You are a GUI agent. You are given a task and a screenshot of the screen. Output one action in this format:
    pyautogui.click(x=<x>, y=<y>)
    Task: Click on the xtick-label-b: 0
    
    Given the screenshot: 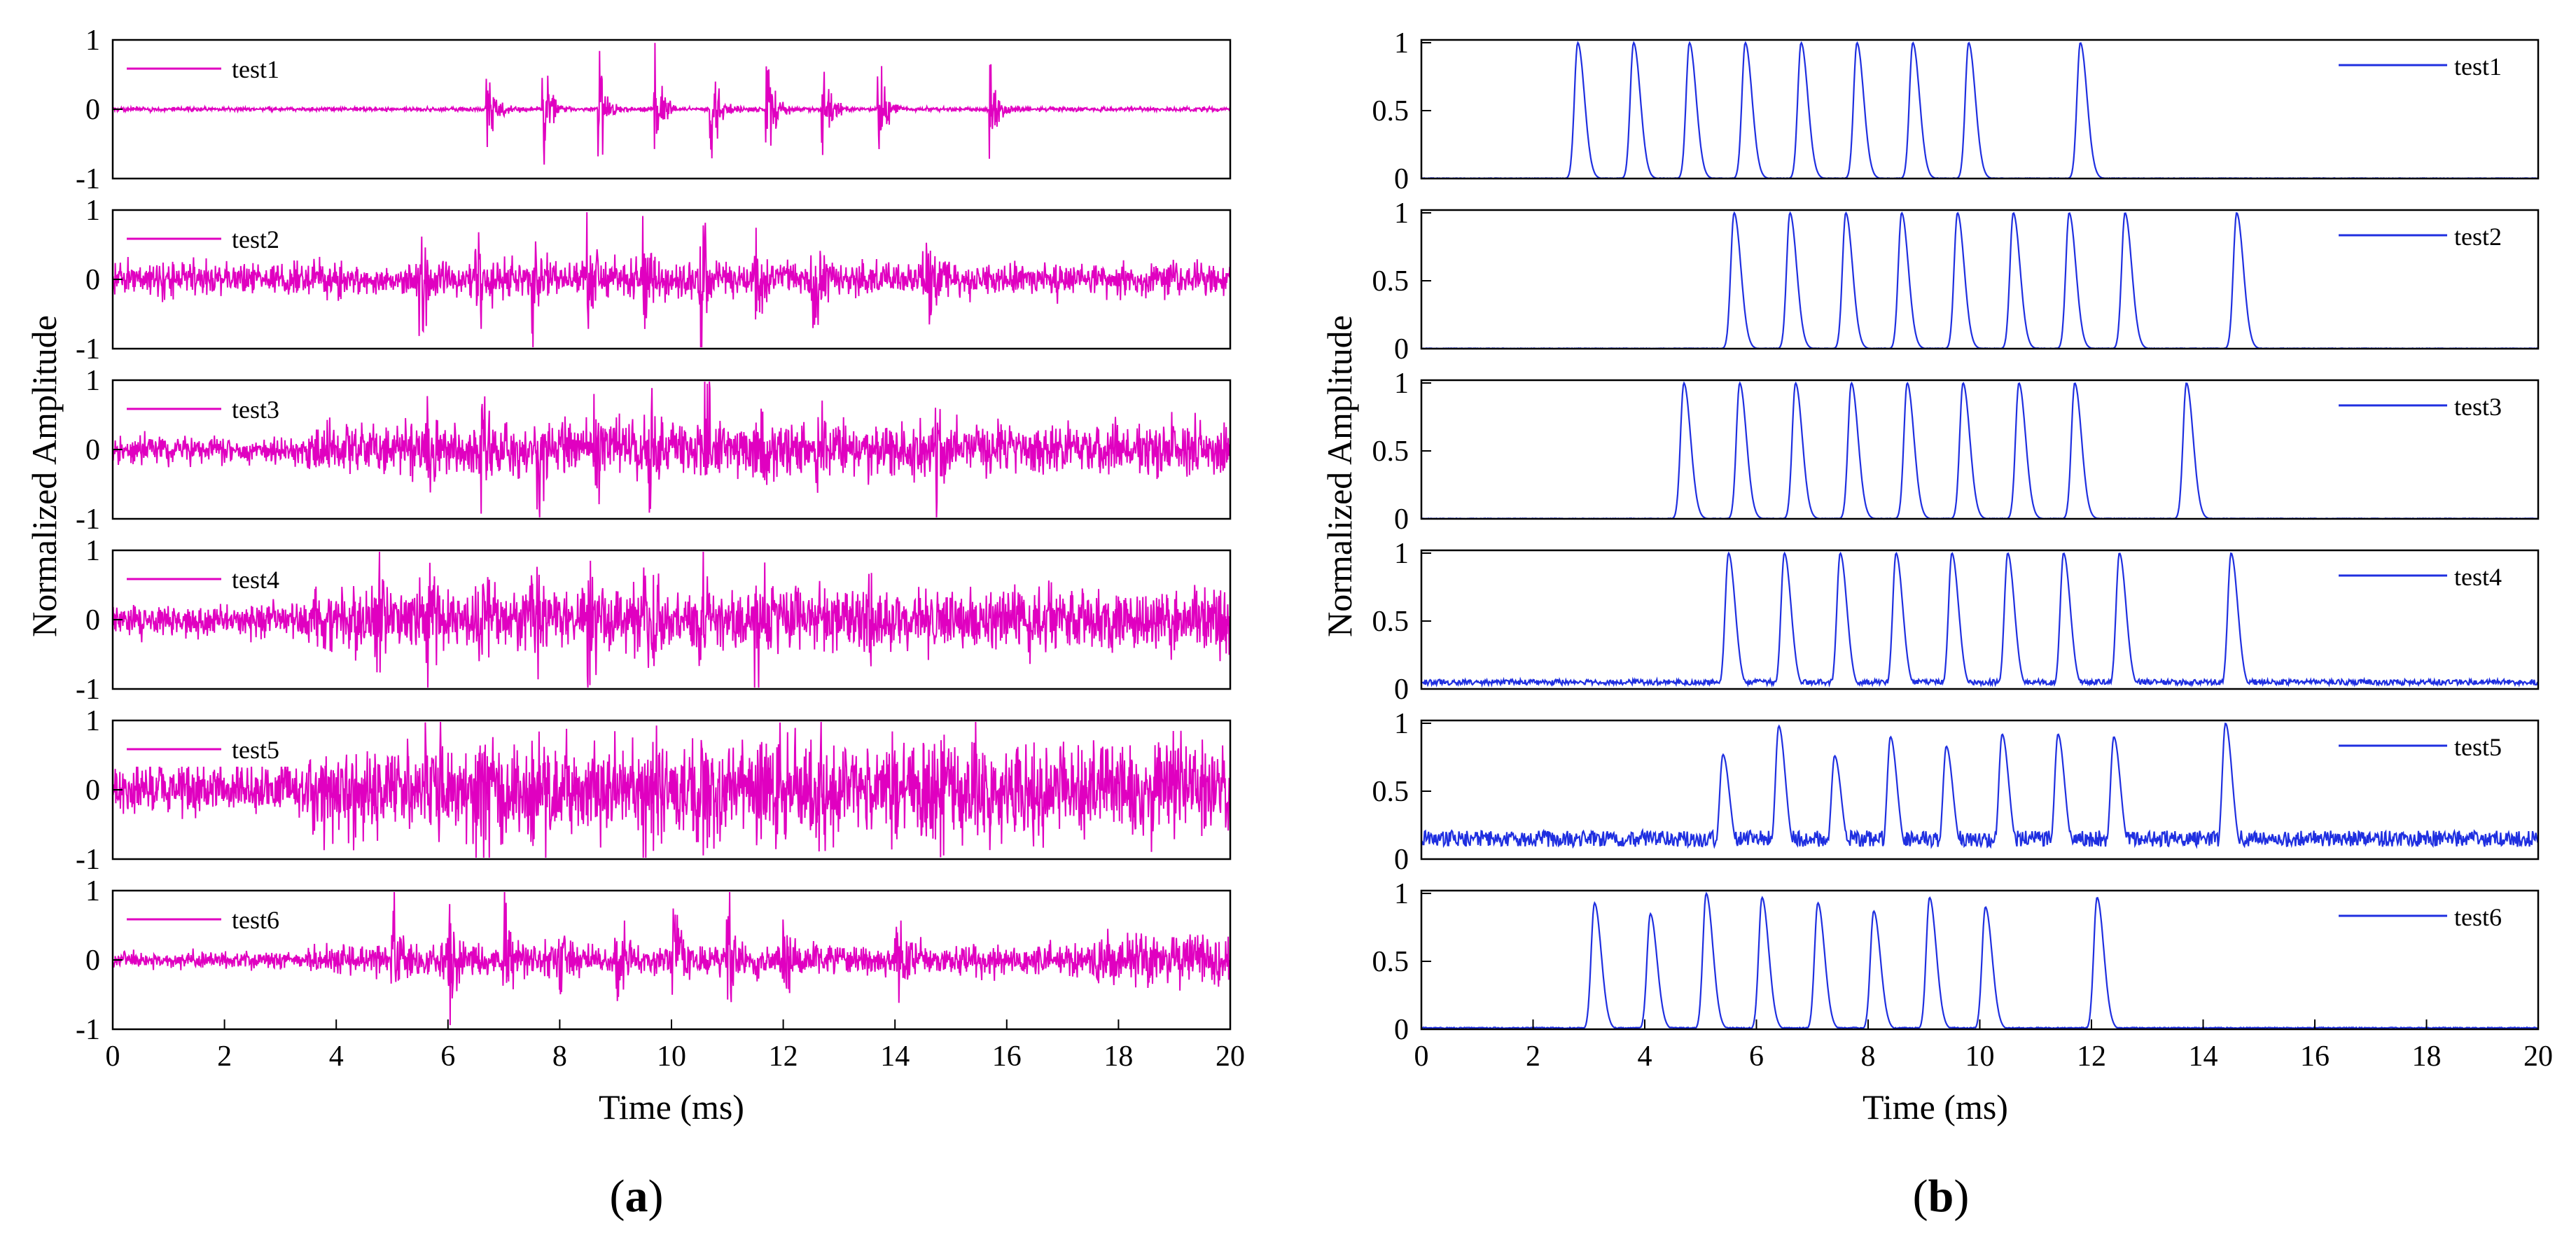 What is the action you would take?
    pyautogui.click(x=1421, y=1056)
    